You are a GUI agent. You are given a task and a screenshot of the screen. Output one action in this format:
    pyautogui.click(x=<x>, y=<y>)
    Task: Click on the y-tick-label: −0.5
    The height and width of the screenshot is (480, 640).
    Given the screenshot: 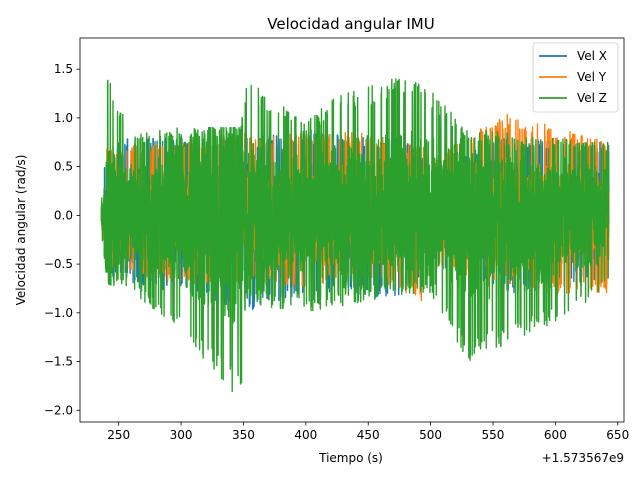 What is the action you would take?
    pyautogui.click(x=58, y=264)
    